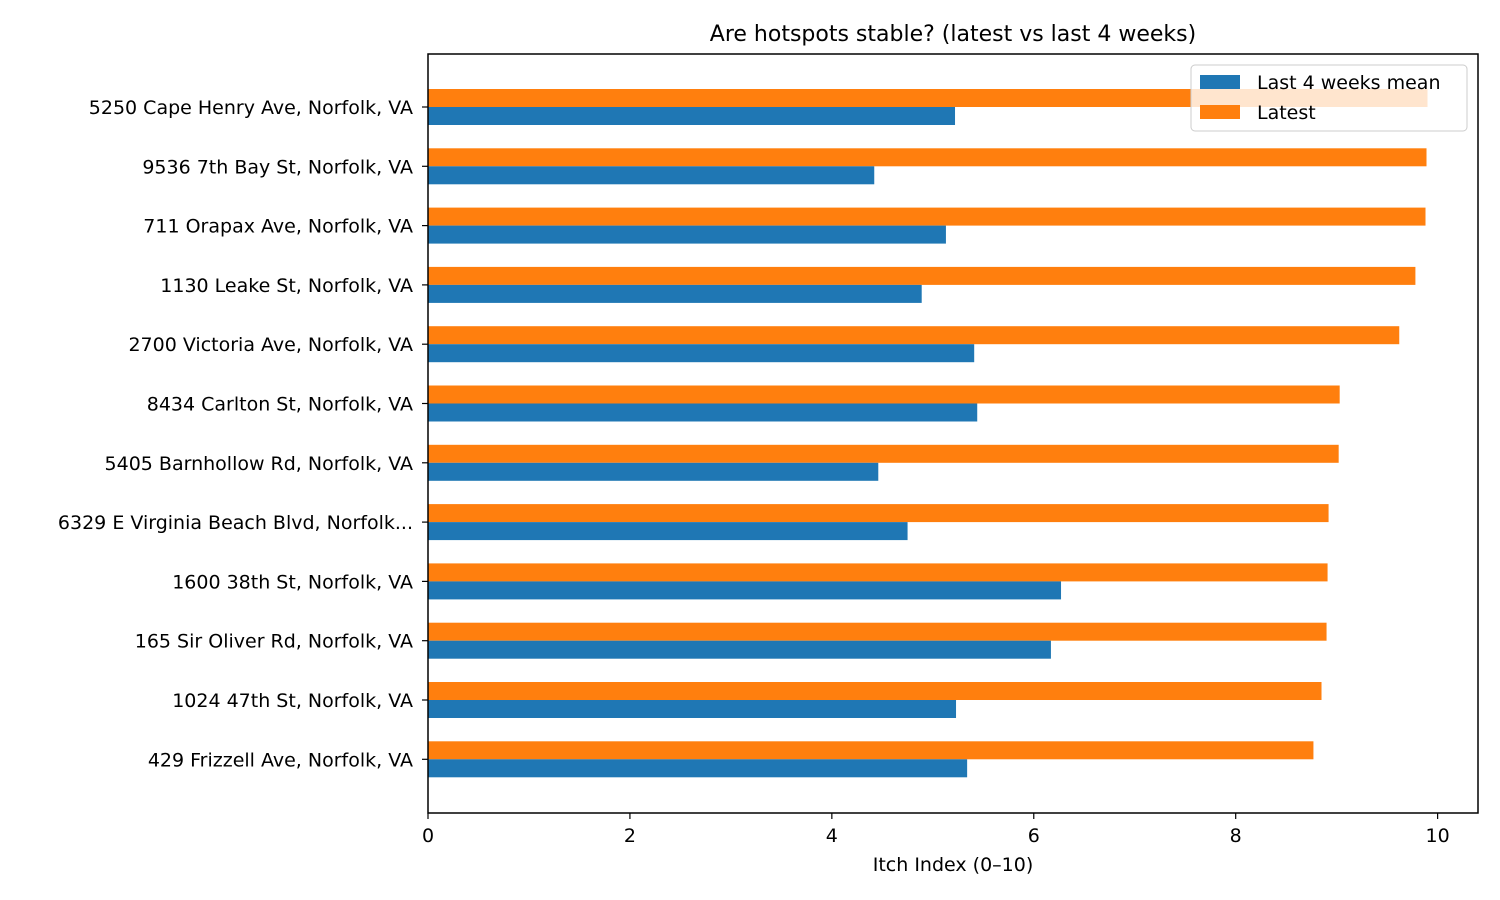  Describe the element at coordinates (280, 405) in the screenshot. I see `y-tick-label: 8434 Carlton St, Norfolk, VA` at that location.